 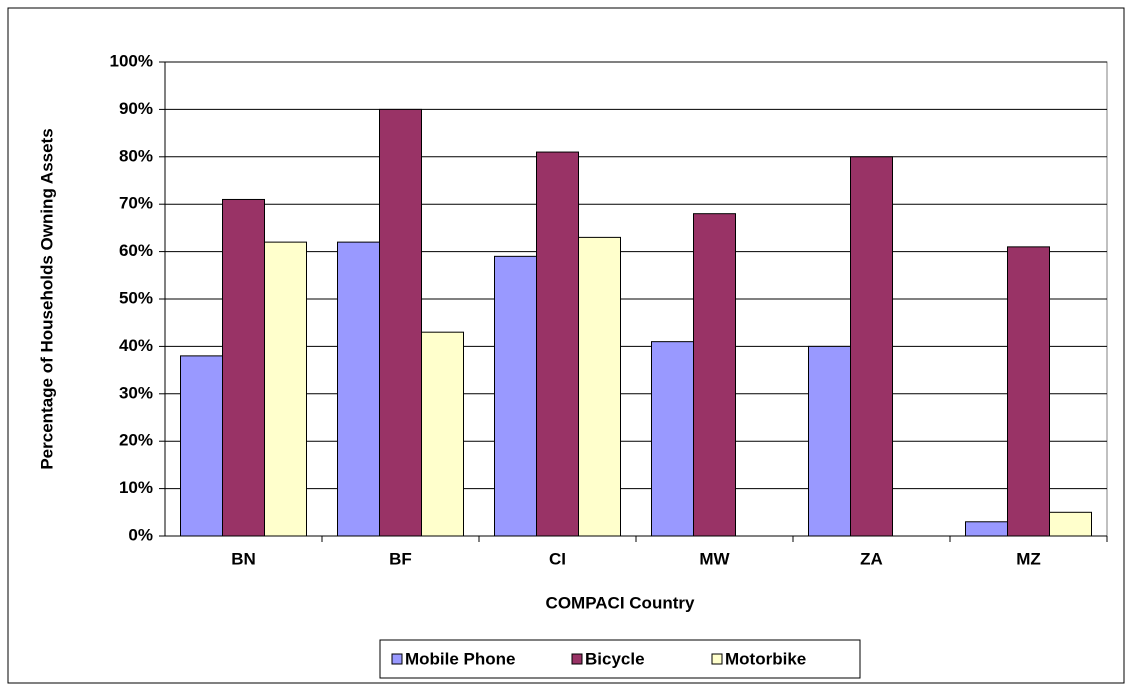 I want to click on legend-label: Mobile Phone, so click(x=460, y=658).